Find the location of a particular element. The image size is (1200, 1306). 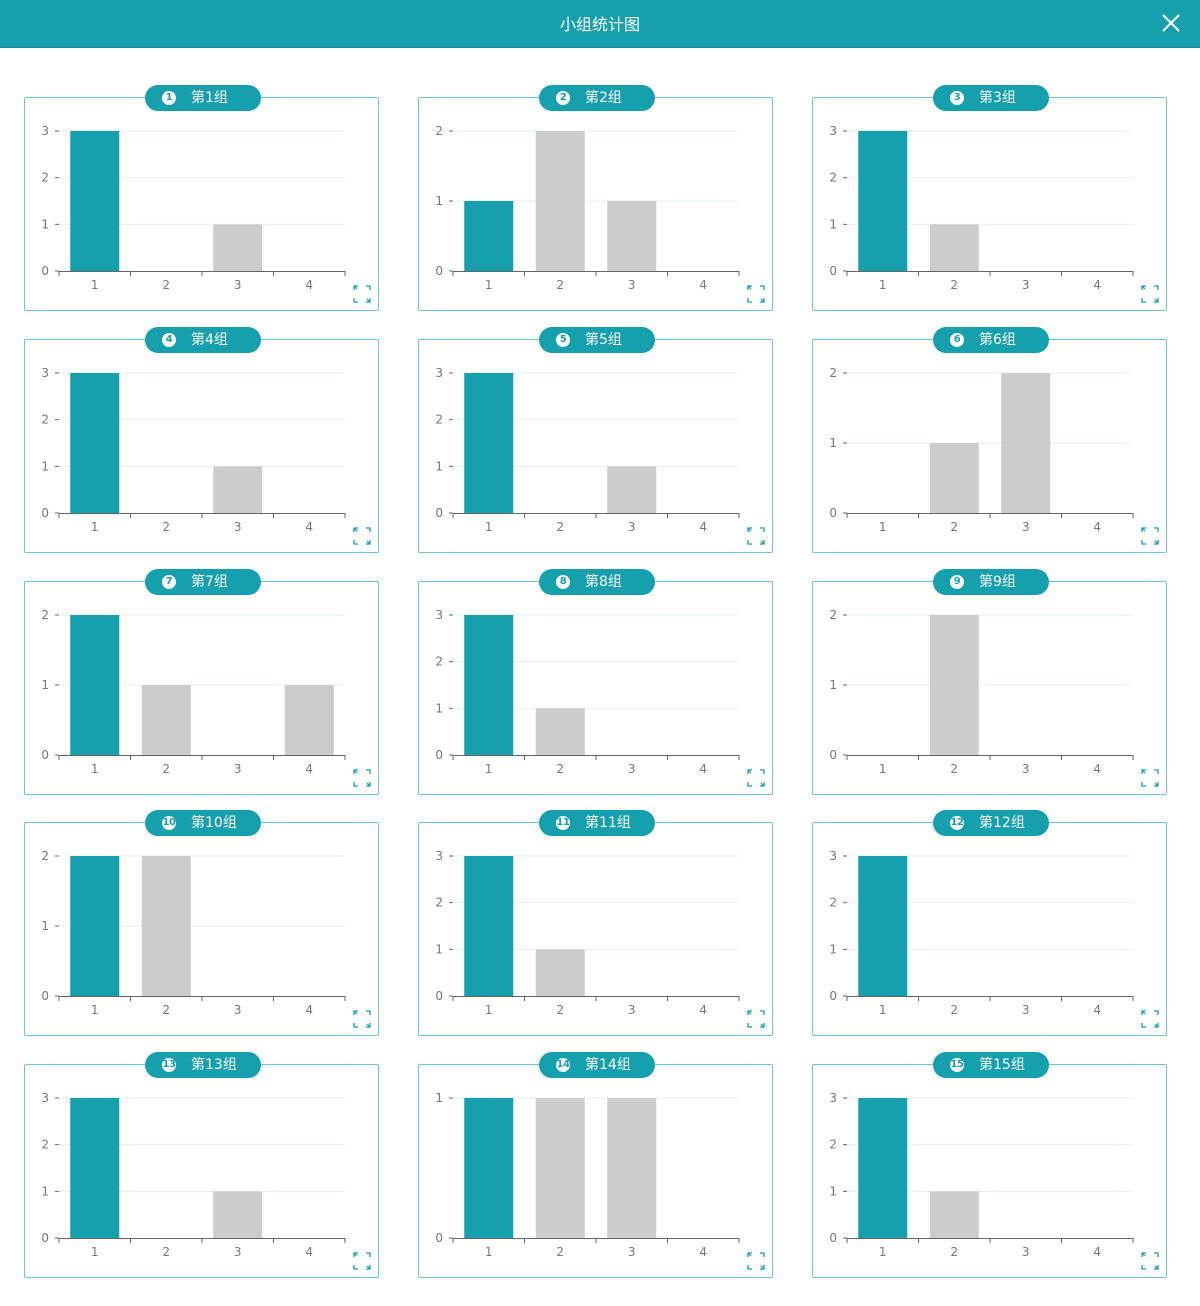

group-badge: 2 第2组 is located at coordinates (597, 98).